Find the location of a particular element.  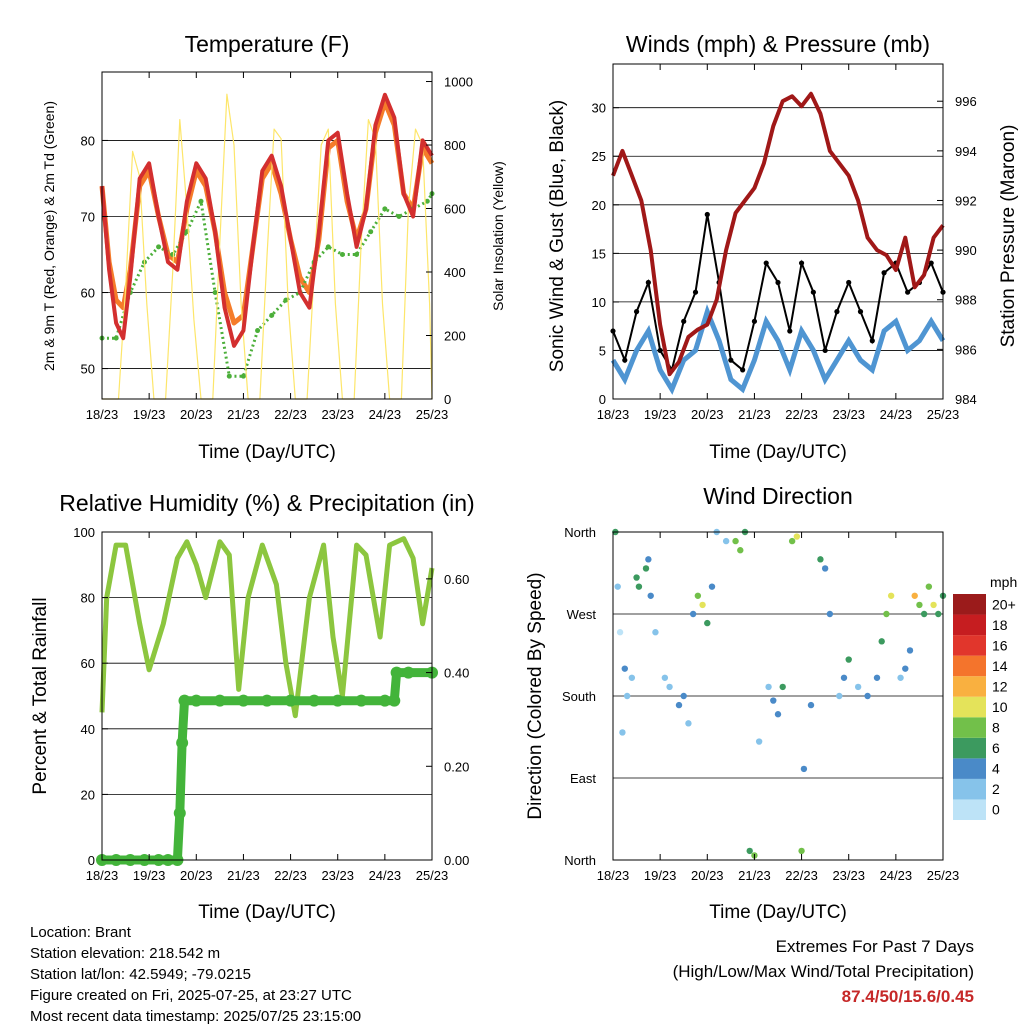

winds-y2tick-label: 990 is located at coordinates (966, 250).